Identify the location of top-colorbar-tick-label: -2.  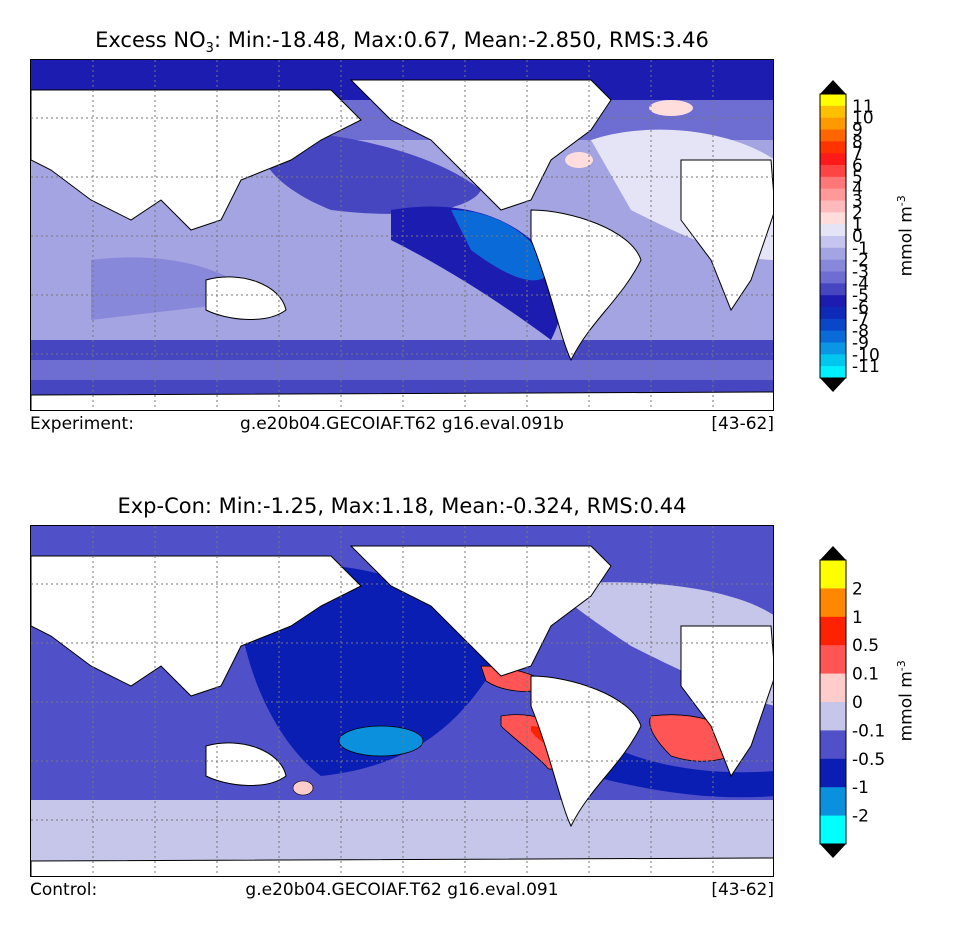
(860, 261).